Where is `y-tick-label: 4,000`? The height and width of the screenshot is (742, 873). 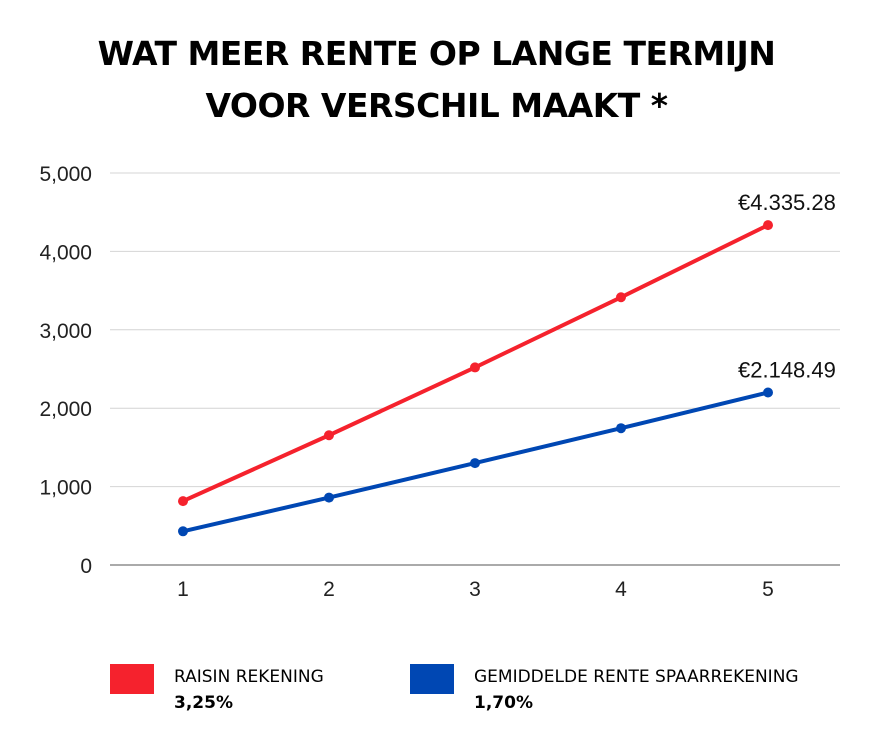 y-tick-label: 4,000 is located at coordinates (65, 252).